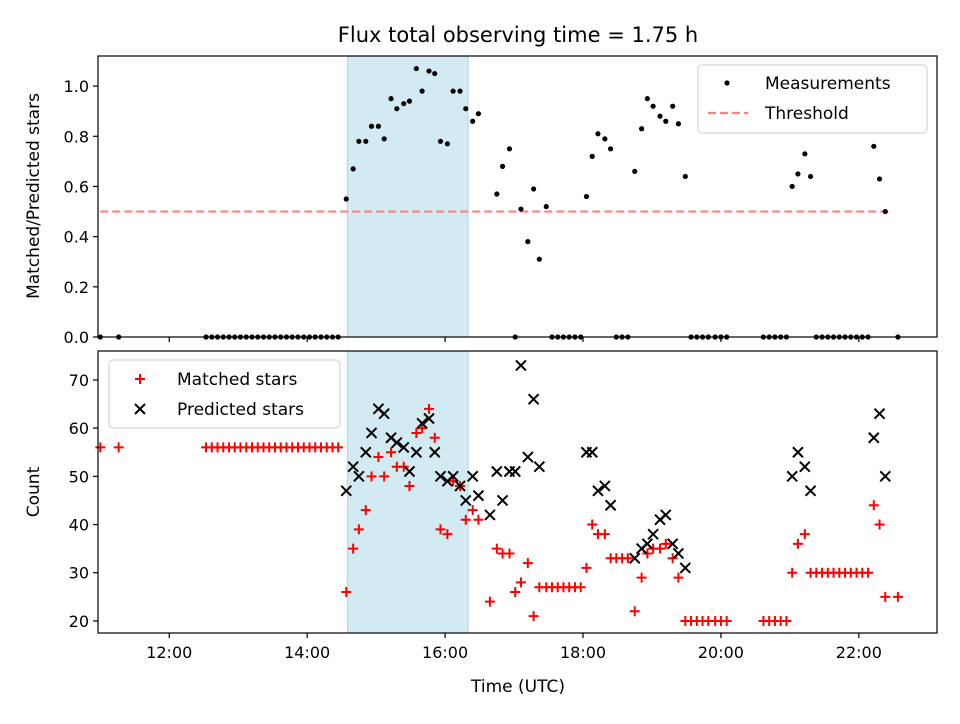 The image size is (960, 724). Describe the element at coordinates (407, 196) in the screenshot. I see `top-highlight-span` at that location.